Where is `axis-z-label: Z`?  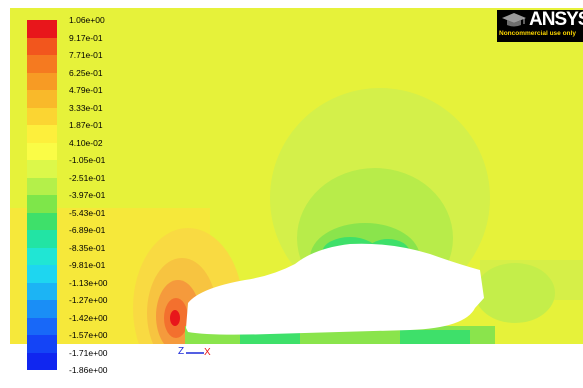 axis-z-label: Z is located at coordinates (181, 351).